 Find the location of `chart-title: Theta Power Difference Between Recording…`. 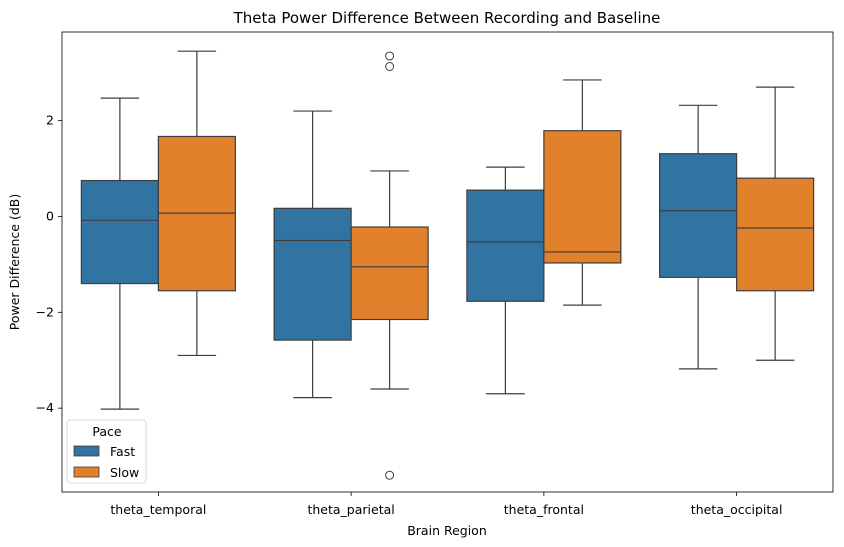

chart-title: Theta Power Difference Between Recording… is located at coordinates (447, 18).